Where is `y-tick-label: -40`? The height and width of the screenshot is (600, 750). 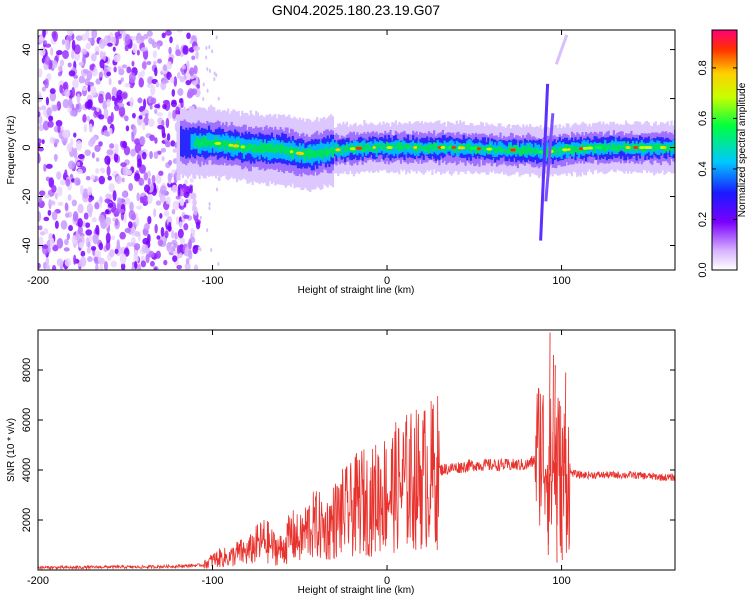 y-tick-label: -40 is located at coordinates (27, 246).